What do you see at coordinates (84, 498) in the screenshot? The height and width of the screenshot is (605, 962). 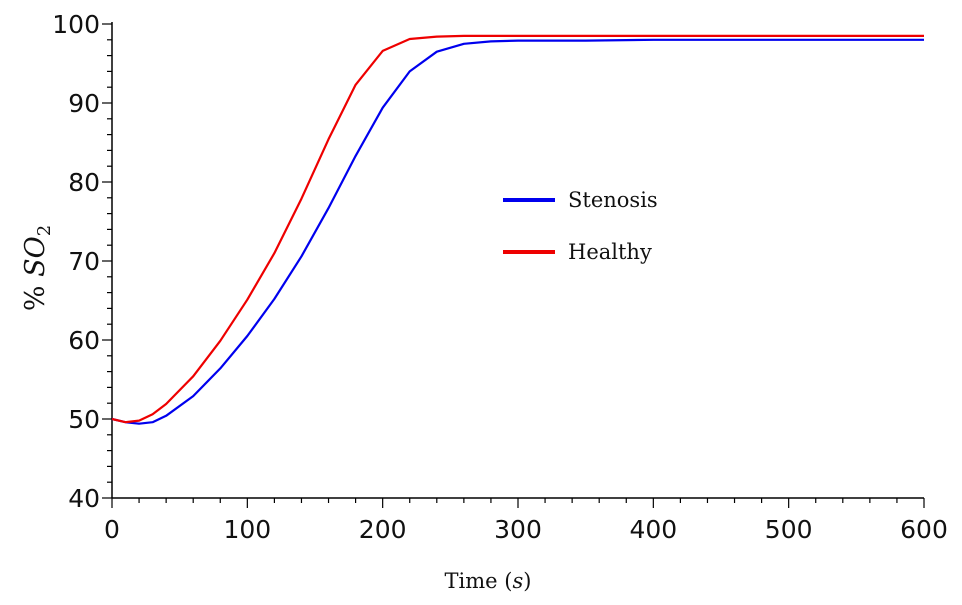 I see `y-tick-label: 40` at bounding box center [84, 498].